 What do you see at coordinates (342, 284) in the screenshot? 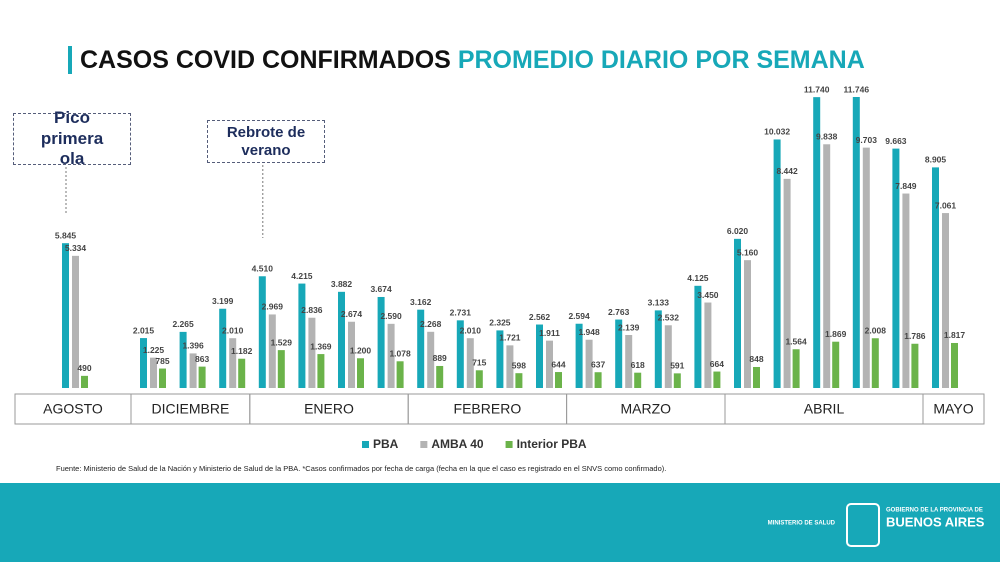
I see `value-label: 3.882` at bounding box center [342, 284].